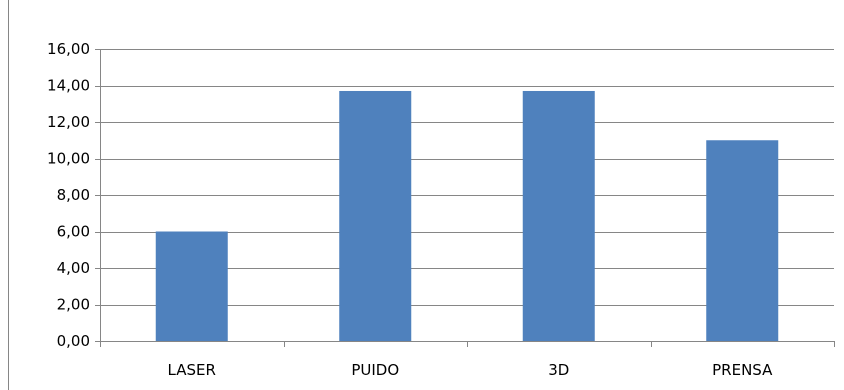 This screenshot has width=844, height=390. What do you see at coordinates (73, 232) in the screenshot?
I see `y-tick-label: 6,00` at bounding box center [73, 232].